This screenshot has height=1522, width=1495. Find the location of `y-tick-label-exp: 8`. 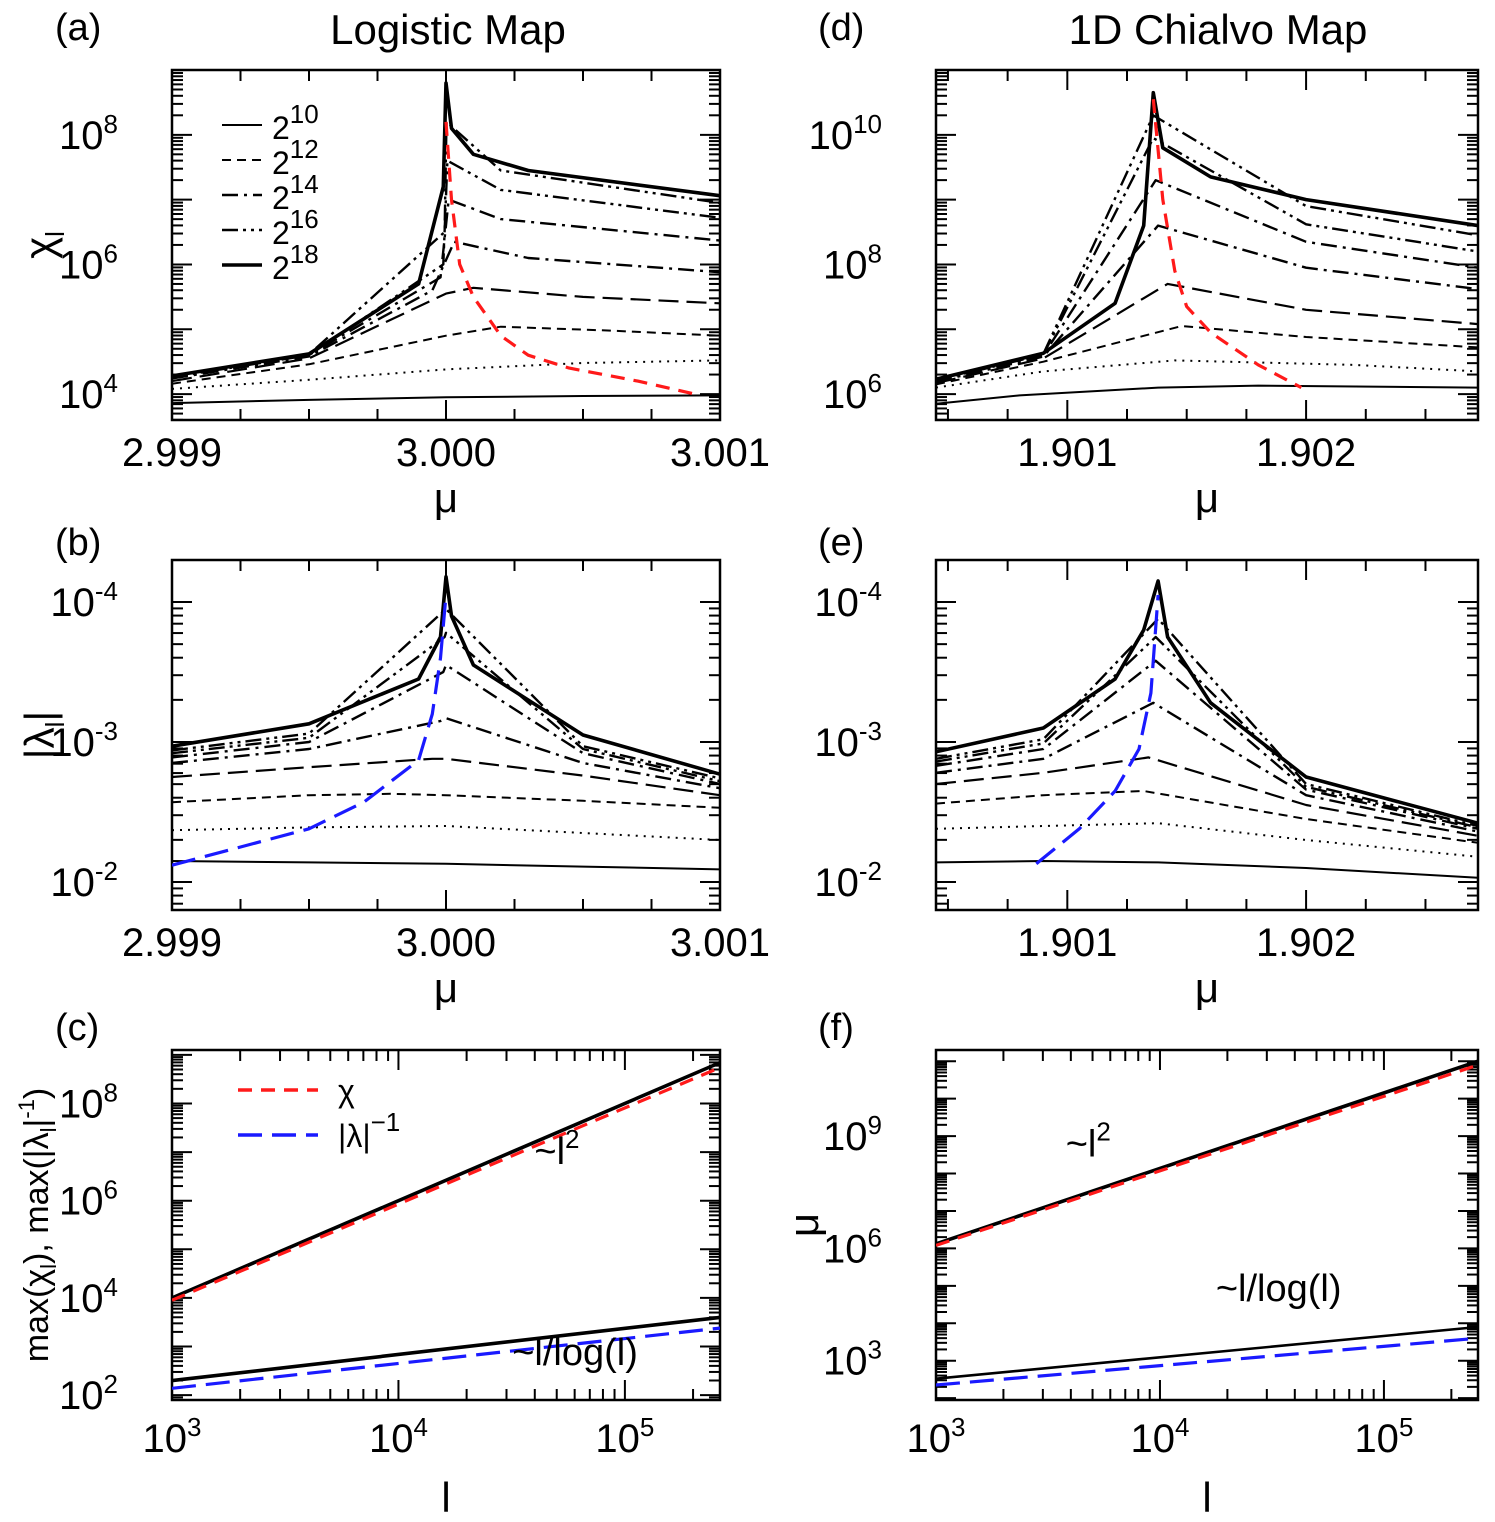

y-tick-label-exp: 8 is located at coordinates (111, 1092).